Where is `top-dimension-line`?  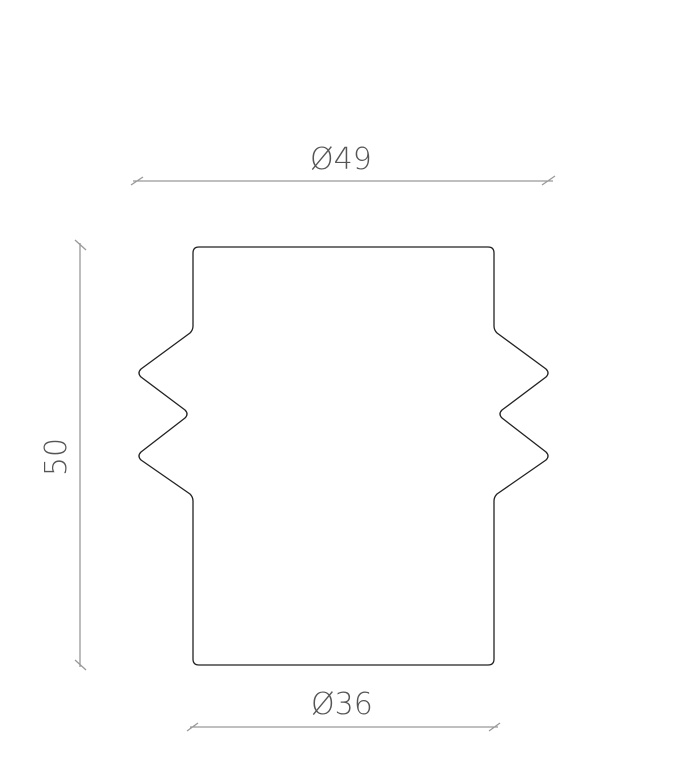 top-dimension-line is located at coordinates (343, 180).